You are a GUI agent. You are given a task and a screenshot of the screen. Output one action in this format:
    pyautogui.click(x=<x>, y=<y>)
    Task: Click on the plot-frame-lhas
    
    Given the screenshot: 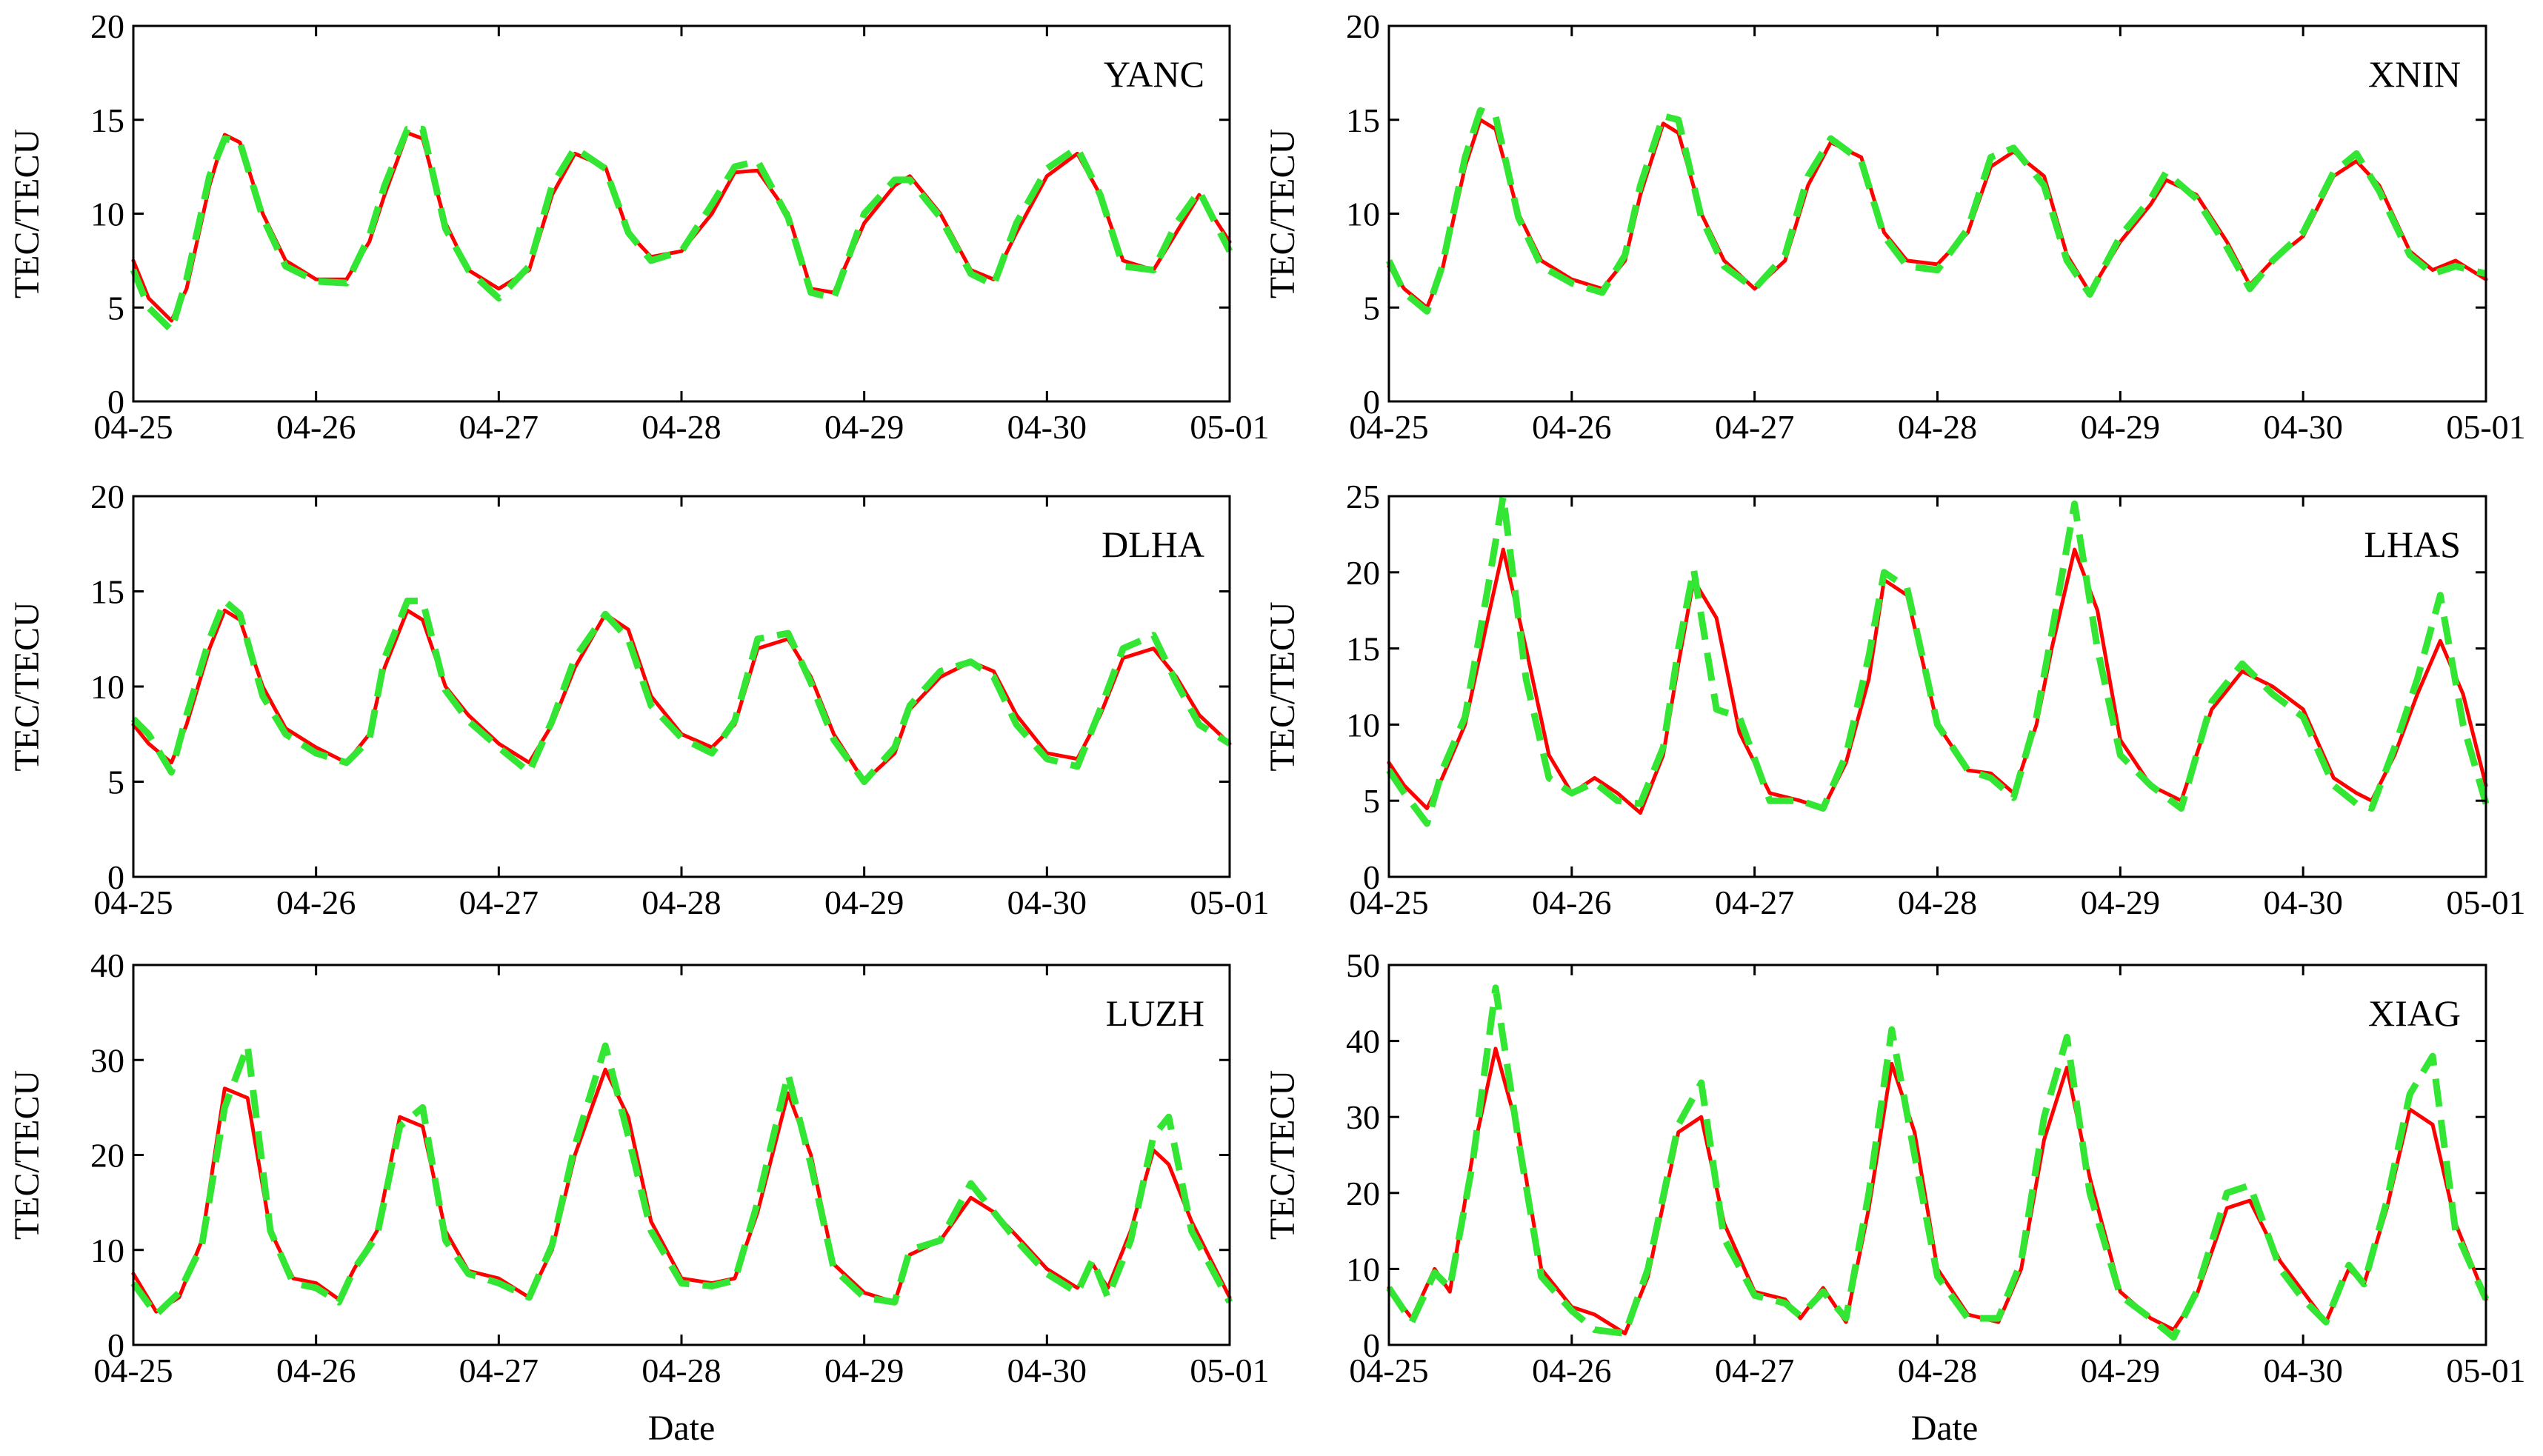 What is the action you would take?
    pyautogui.click(x=1937, y=686)
    